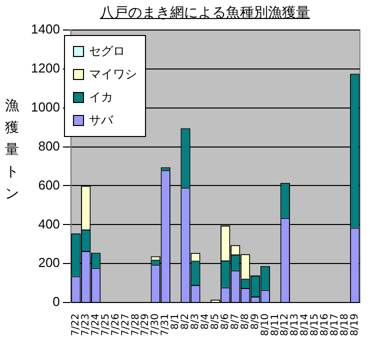 This screenshot has height=341, width=370. I want to click on y-tick-label: 200, so click(49, 262).